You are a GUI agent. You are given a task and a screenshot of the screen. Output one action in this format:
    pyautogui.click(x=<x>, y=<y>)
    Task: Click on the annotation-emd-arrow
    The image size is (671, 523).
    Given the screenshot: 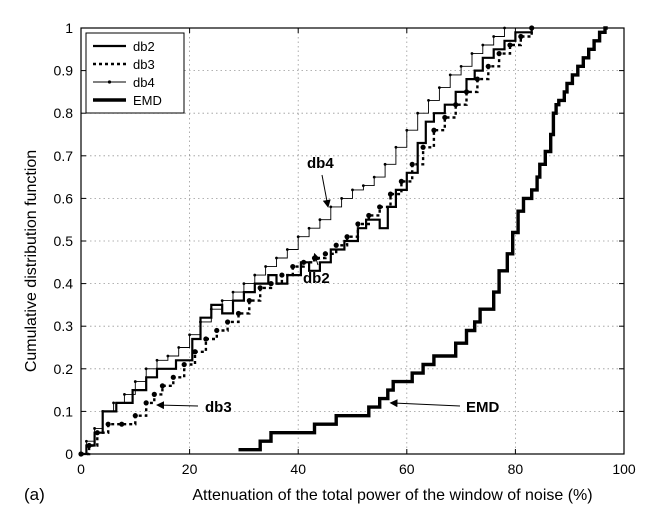 What is the action you would take?
    pyautogui.click(x=425, y=403)
    